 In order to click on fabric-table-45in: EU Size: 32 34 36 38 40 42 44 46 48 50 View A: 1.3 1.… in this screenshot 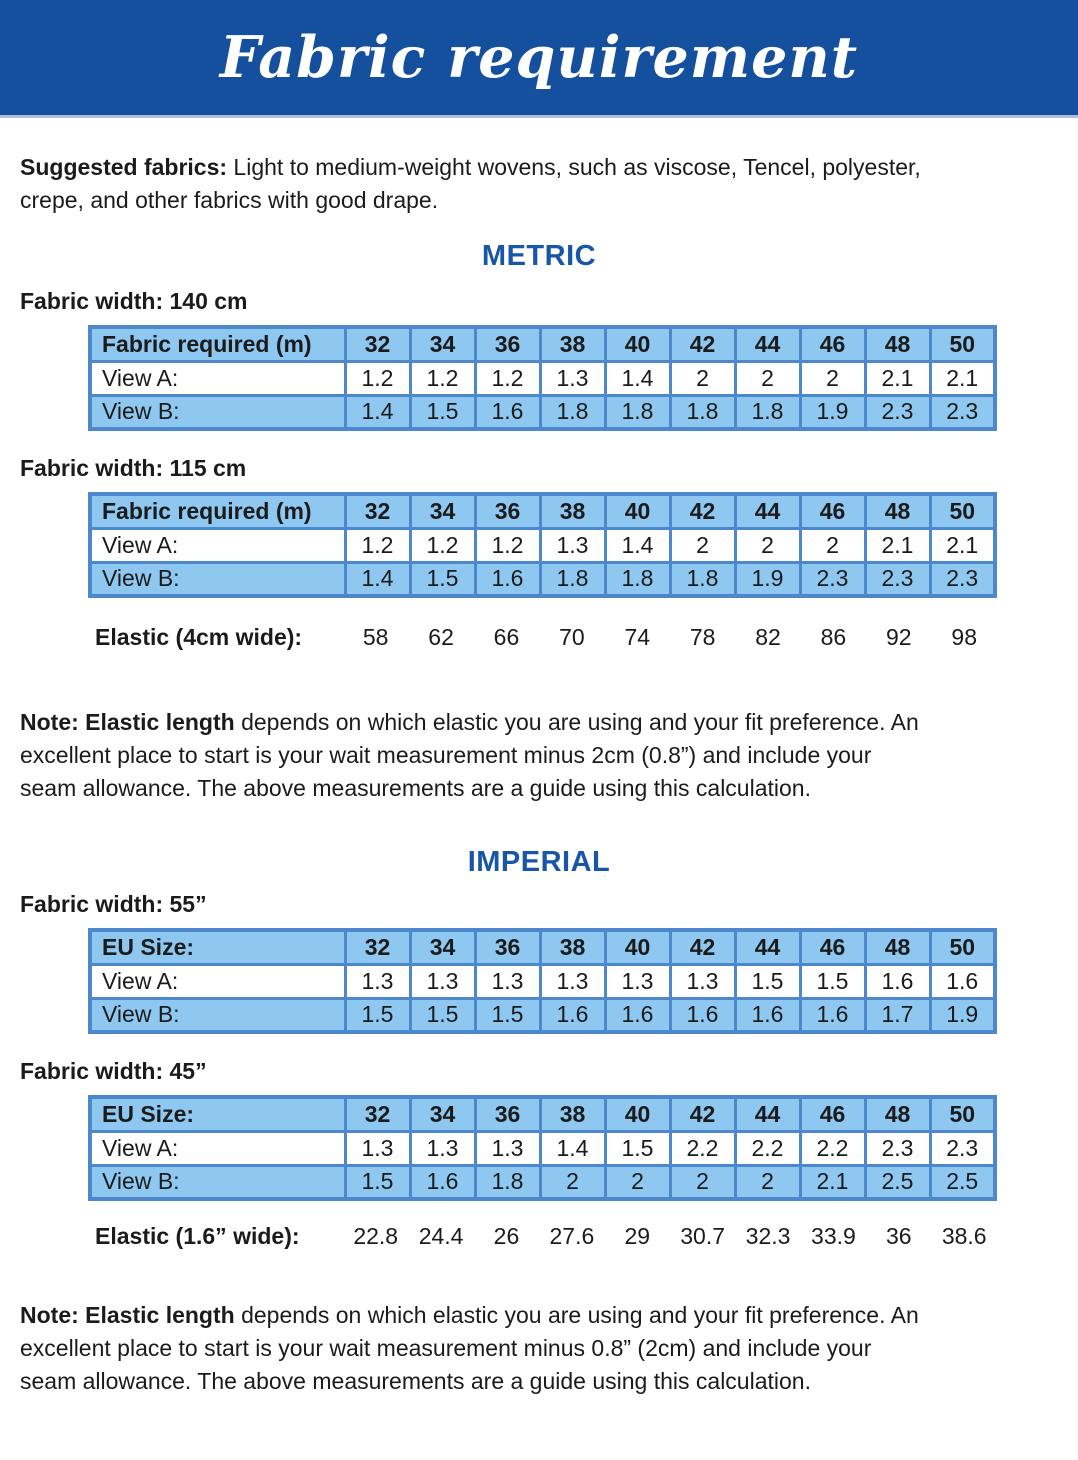, I will do `click(542, 1148)`.